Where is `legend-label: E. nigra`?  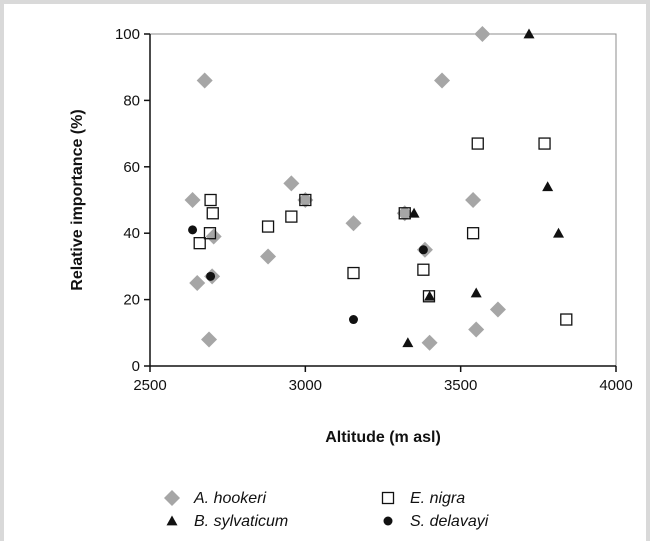 legend-label: E. nigra is located at coordinates (437, 498).